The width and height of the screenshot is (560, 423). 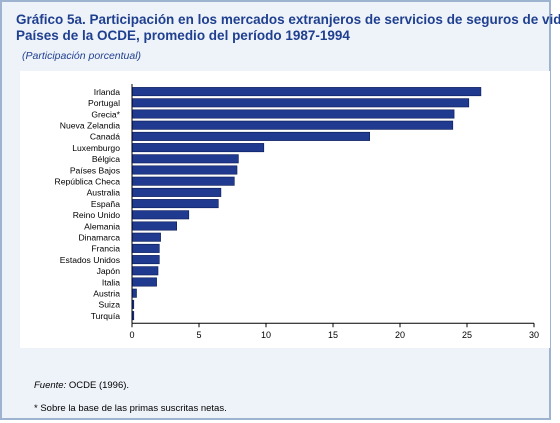 I want to click on x-tick-label-6: 30, so click(x=534, y=335).